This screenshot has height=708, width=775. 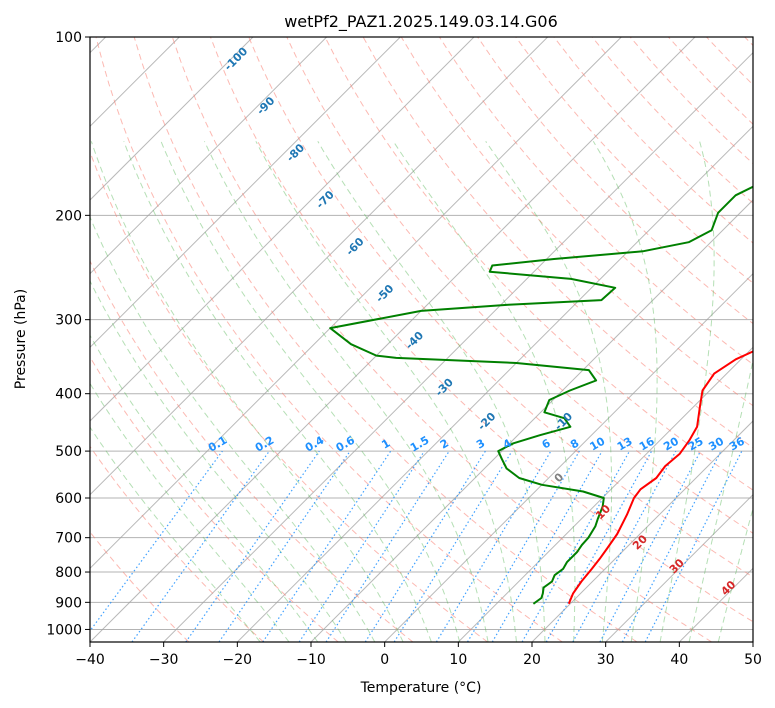 I want to click on x-tick-label: 20, so click(x=532, y=660).